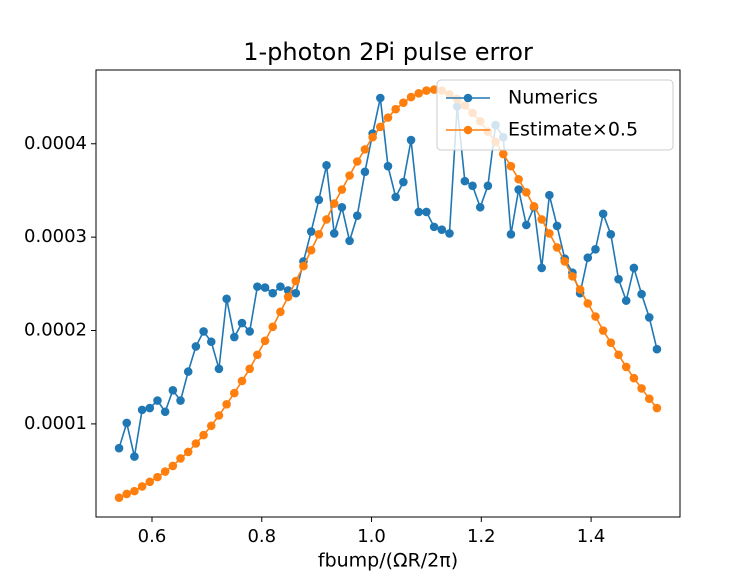  What do you see at coordinates (468, 130) in the screenshot?
I see `legend-marker` at bounding box center [468, 130].